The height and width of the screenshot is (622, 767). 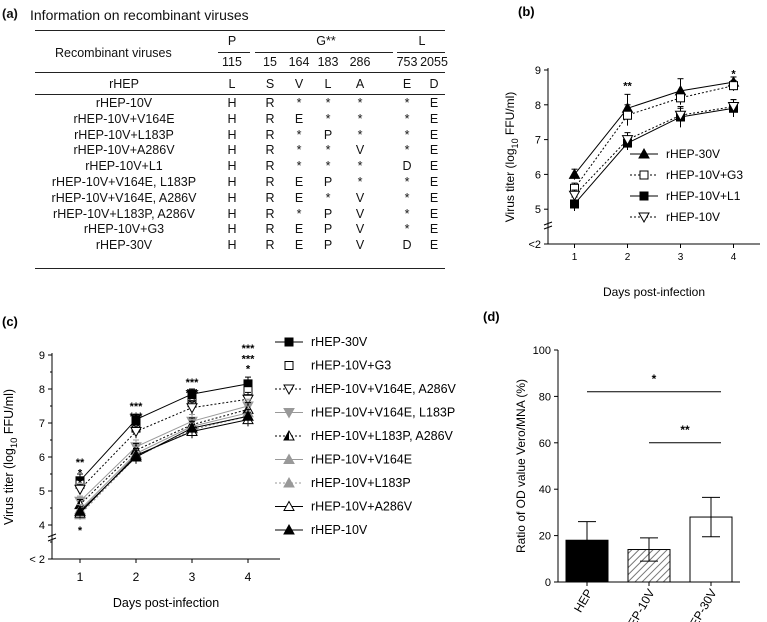 What do you see at coordinates (734, 257) in the screenshot?
I see `x-tick-label: 4` at bounding box center [734, 257].